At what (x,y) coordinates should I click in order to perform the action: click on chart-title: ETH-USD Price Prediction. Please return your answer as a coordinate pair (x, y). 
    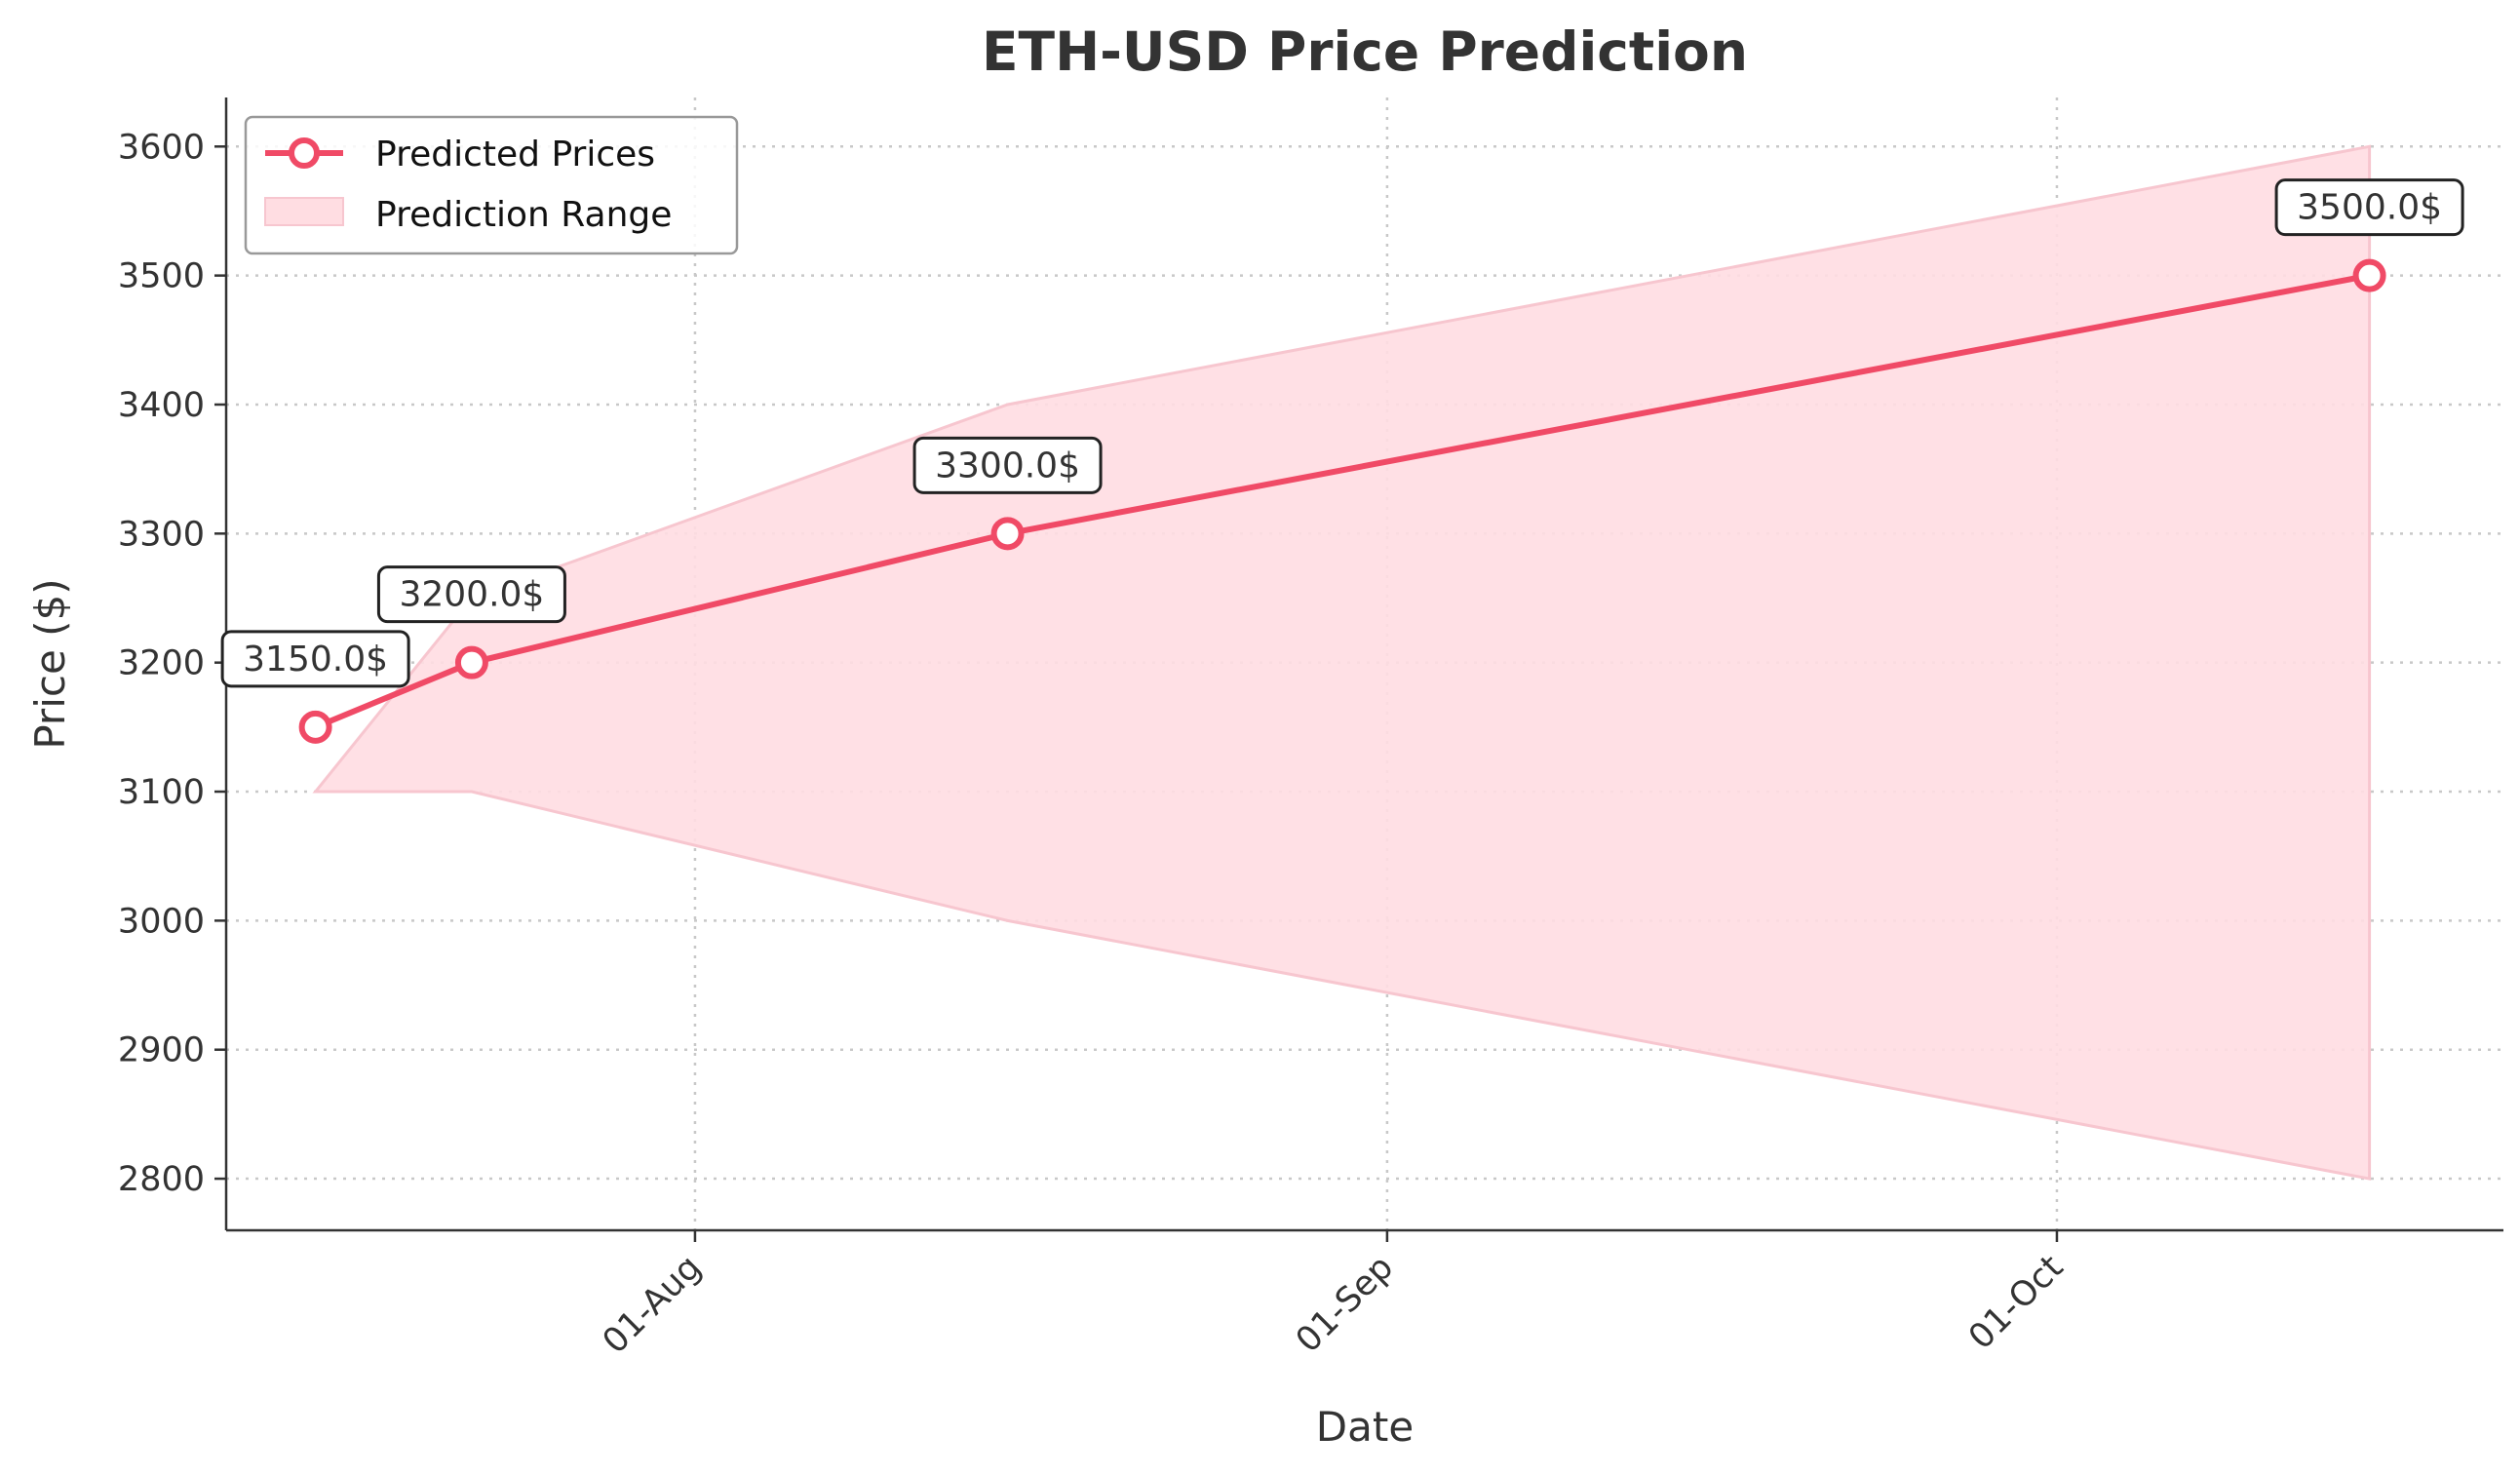
    Looking at the image, I should click on (1365, 51).